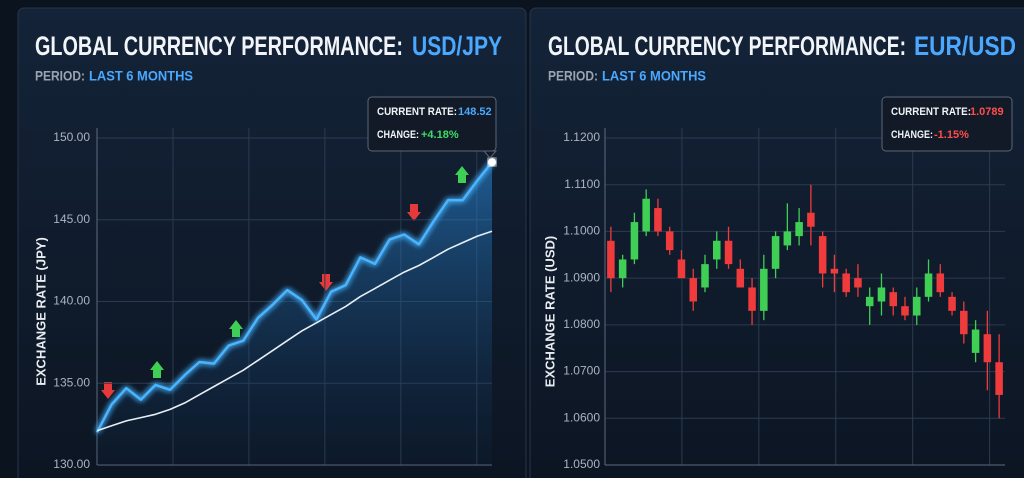 Image resolution: width=1024 pixels, height=478 pixels. I want to click on y-tick-label: 135.00, so click(71, 382).